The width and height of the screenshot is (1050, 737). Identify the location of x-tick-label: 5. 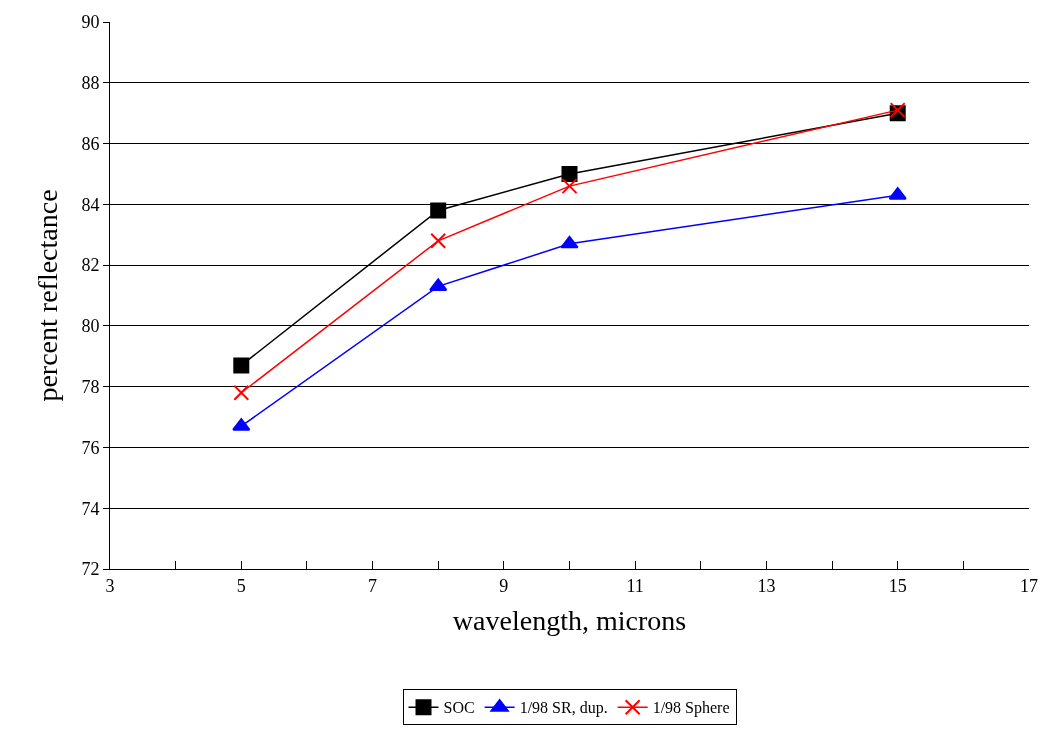
(241, 585).